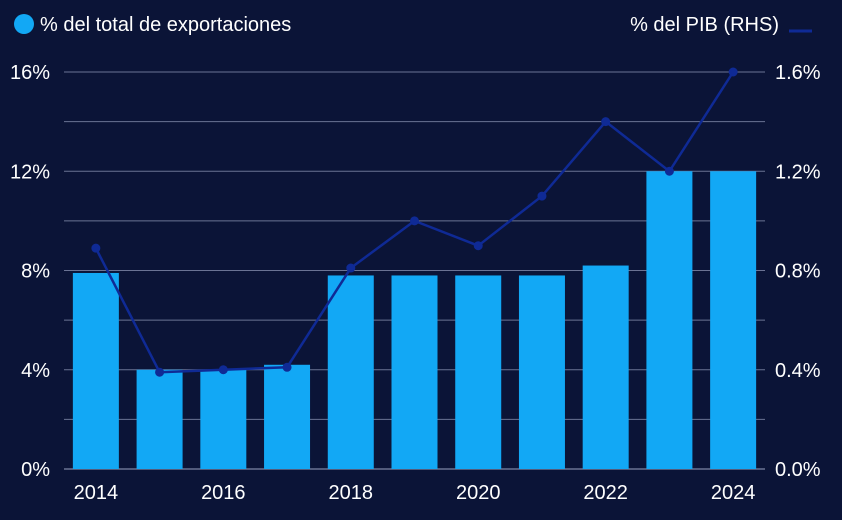 Image resolution: width=842 pixels, height=520 pixels. What do you see at coordinates (223, 419) in the screenshot?
I see `bar-2016` at bounding box center [223, 419].